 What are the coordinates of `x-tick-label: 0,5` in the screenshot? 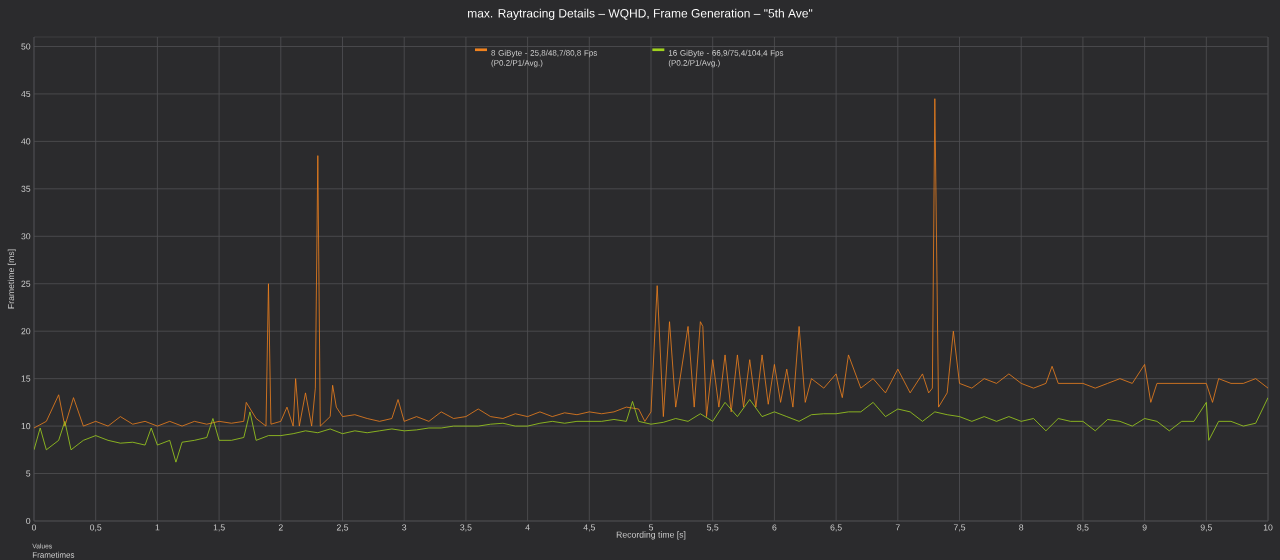 It's located at (96, 528).